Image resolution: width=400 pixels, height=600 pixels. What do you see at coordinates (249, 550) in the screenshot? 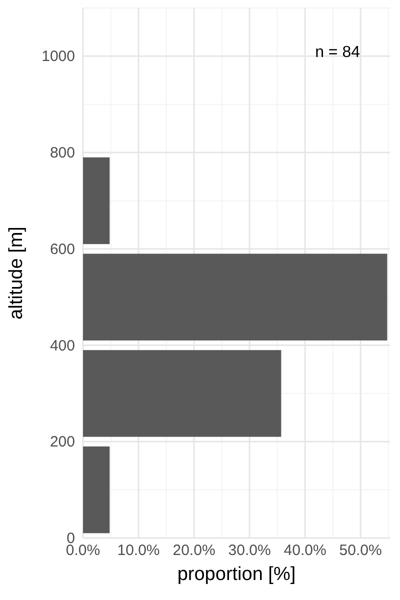
I see `x-tick-label: 30.0%` at bounding box center [249, 550].